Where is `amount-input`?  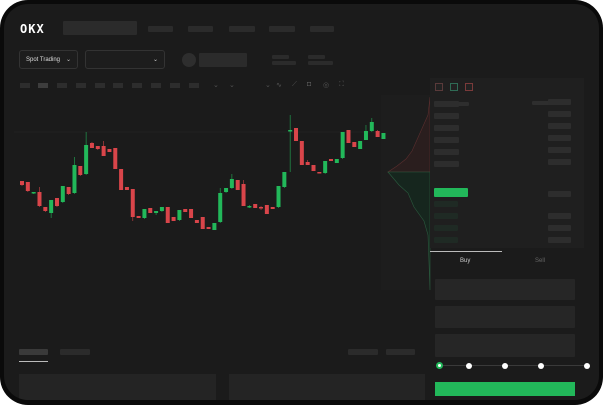
amount-input is located at coordinates (505, 317).